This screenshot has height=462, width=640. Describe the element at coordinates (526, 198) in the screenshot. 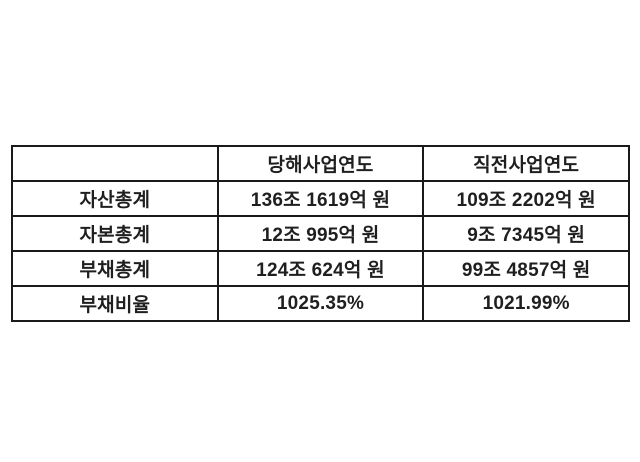

I see `cell-previous-value: 109조 2202억 원` at that location.